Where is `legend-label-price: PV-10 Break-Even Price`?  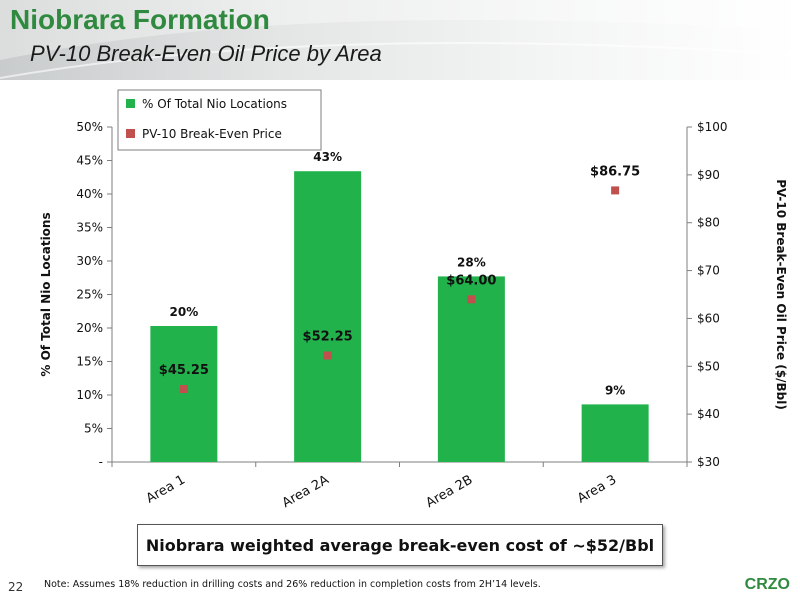
legend-label-price: PV-10 Break-Even Price is located at coordinates (212, 134).